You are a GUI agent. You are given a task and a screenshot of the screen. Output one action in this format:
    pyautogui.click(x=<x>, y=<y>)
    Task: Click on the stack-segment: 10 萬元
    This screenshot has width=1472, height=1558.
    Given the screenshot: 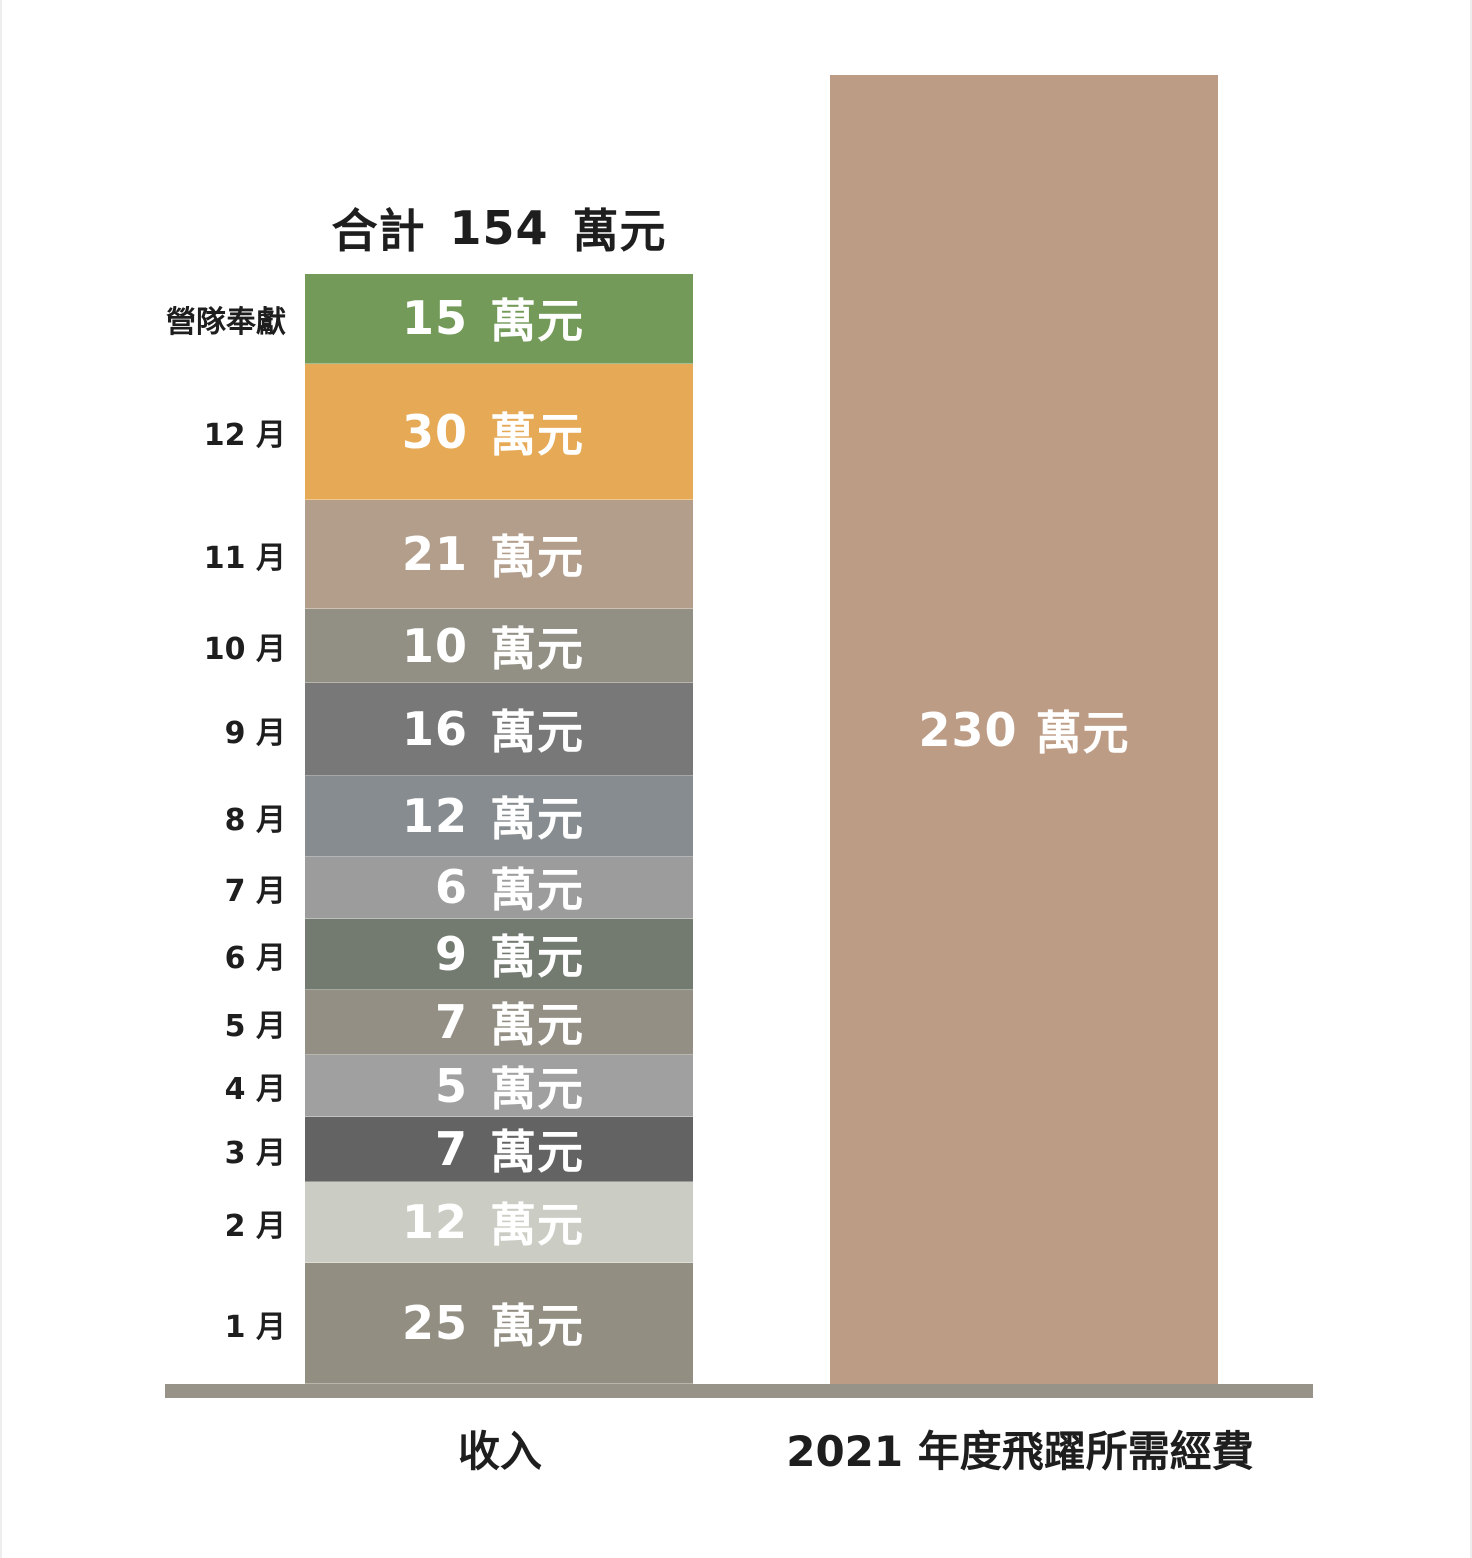 What is the action you would take?
    pyautogui.click(x=499, y=646)
    